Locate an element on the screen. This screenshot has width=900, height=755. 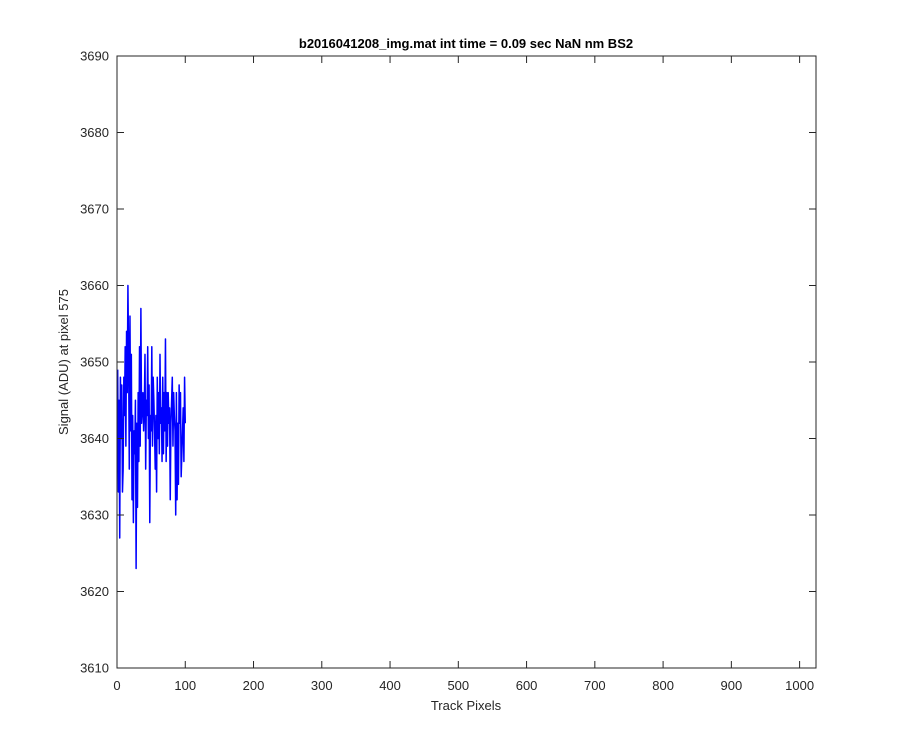
y-tick-label: 3630 is located at coordinates (94, 515).